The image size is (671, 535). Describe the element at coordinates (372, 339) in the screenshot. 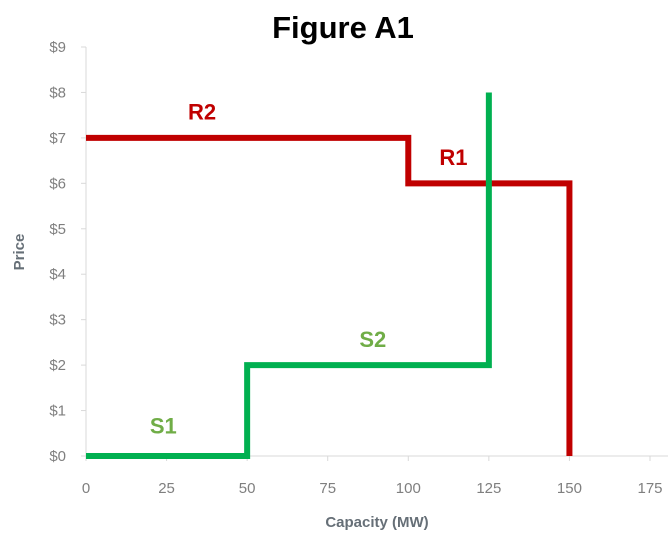

I see `annotation-s2: S2` at that location.